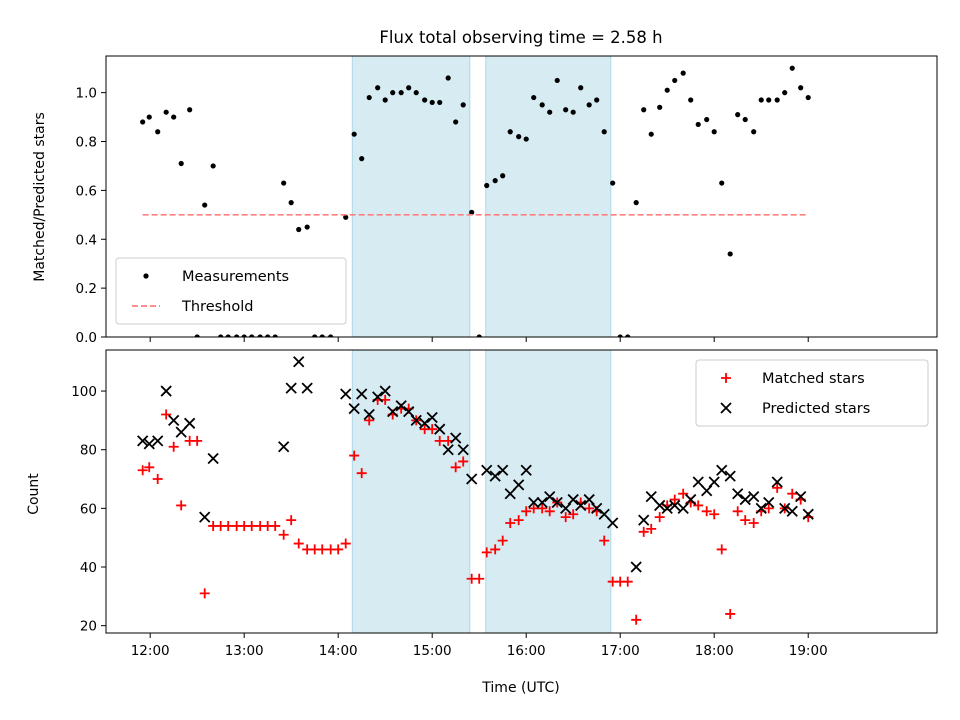  Describe the element at coordinates (338, 651) in the screenshot. I see `x-tick-label: 14:00` at that location.